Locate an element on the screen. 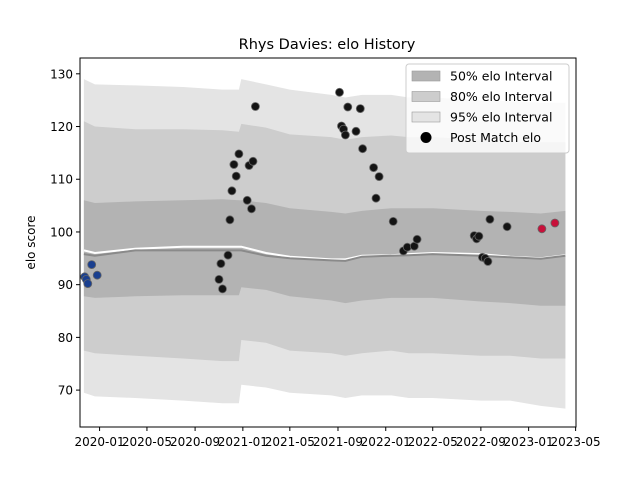  legend-label: 80% elo Interval is located at coordinates (501, 96).